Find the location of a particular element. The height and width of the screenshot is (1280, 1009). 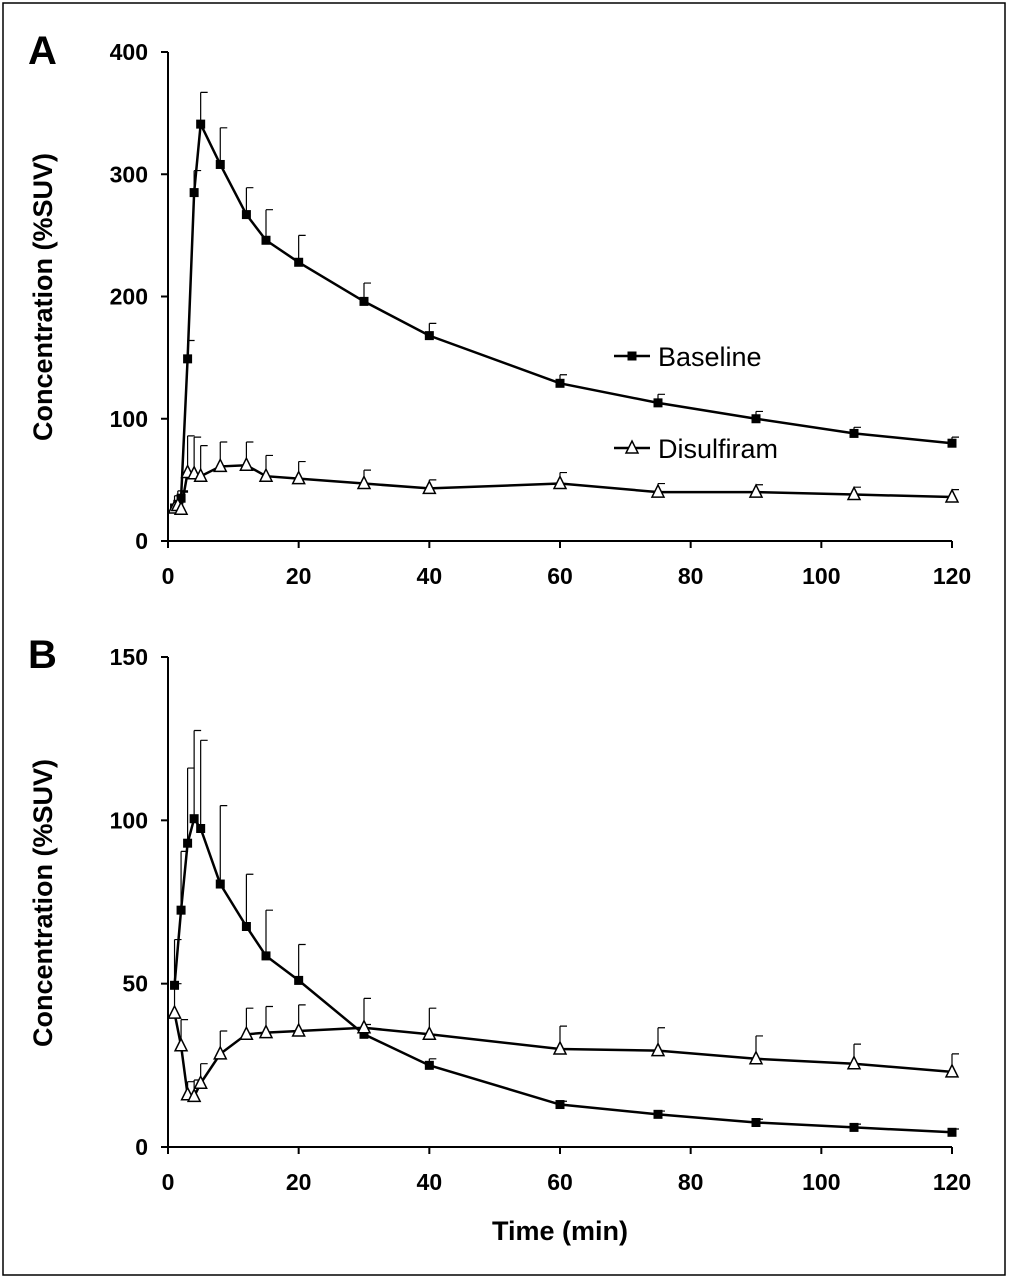

panel-b-x-tick-label: 120 is located at coordinates (952, 1182).